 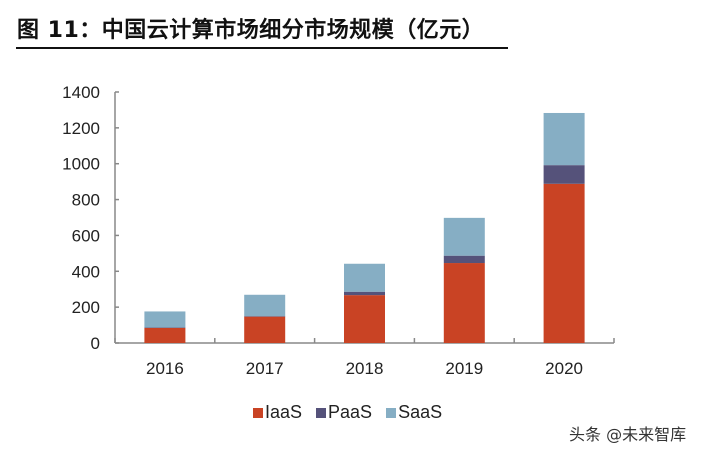 I want to click on x-tick-label: 2018, so click(x=365, y=368).